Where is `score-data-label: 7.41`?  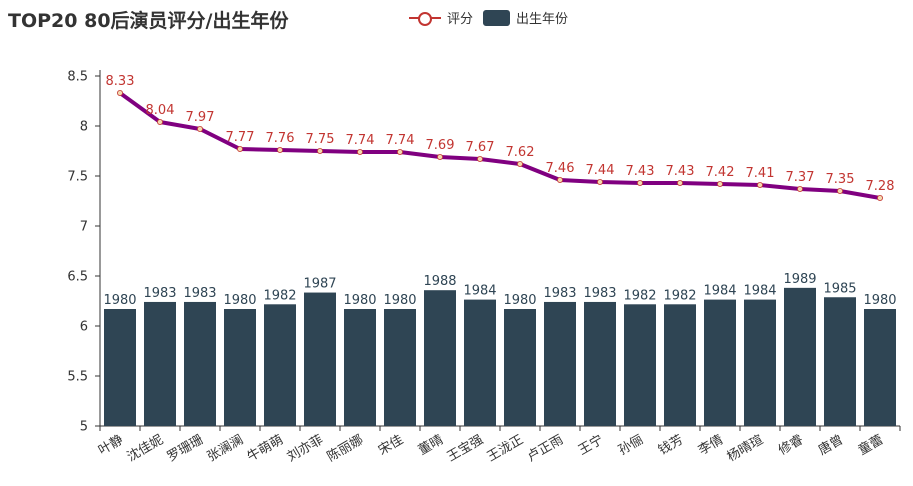 score-data-label: 7.41 is located at coordinates (760, 173).